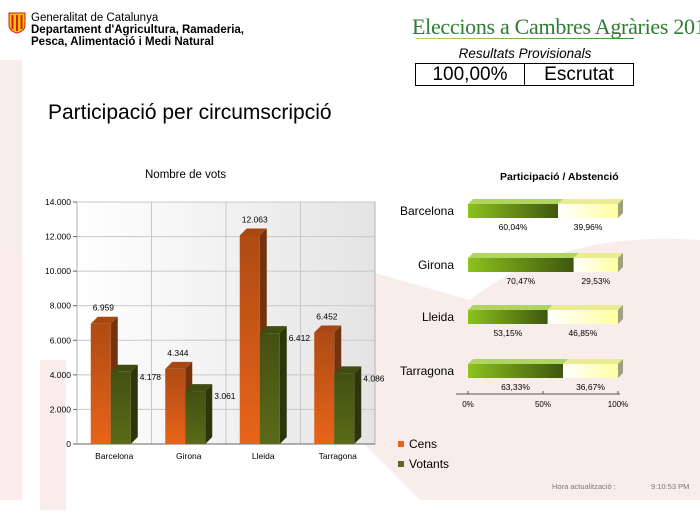 The height and width of the screenshot is (515, 700). I want to click on value-label: 4.178, so click(151, 377).